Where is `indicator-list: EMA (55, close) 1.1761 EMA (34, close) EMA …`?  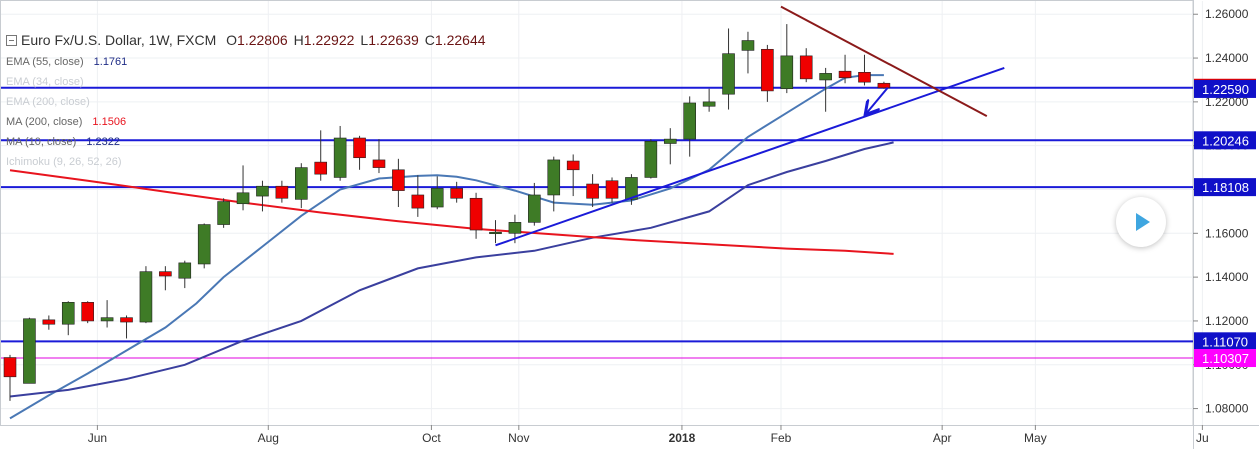 indicator-list: EMA (55, close) 1.1761 EMA (34, close) EMA … is located at coordinates (246, 112).